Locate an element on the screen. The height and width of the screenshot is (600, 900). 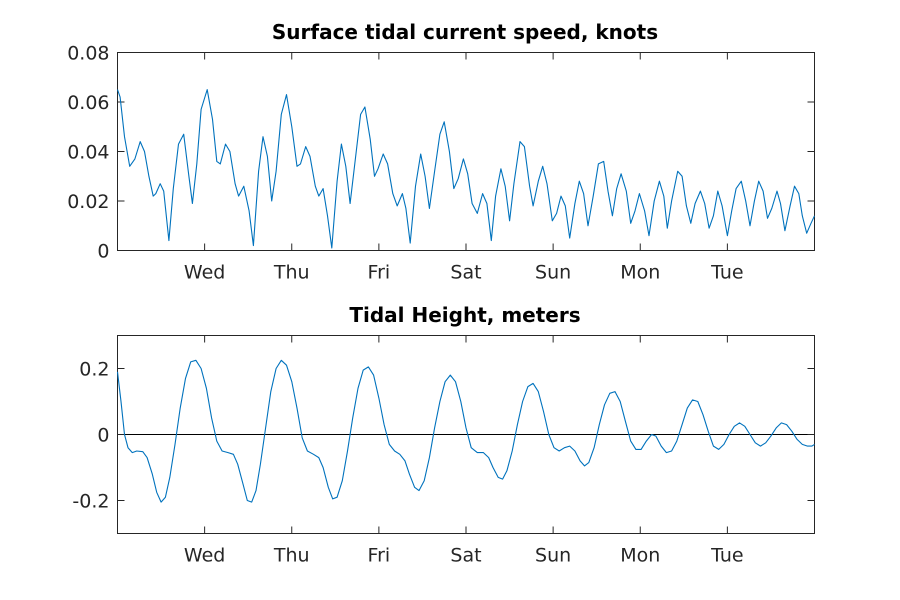
current-speed-ytick-label: 0 is located at coordinates (103, 252).